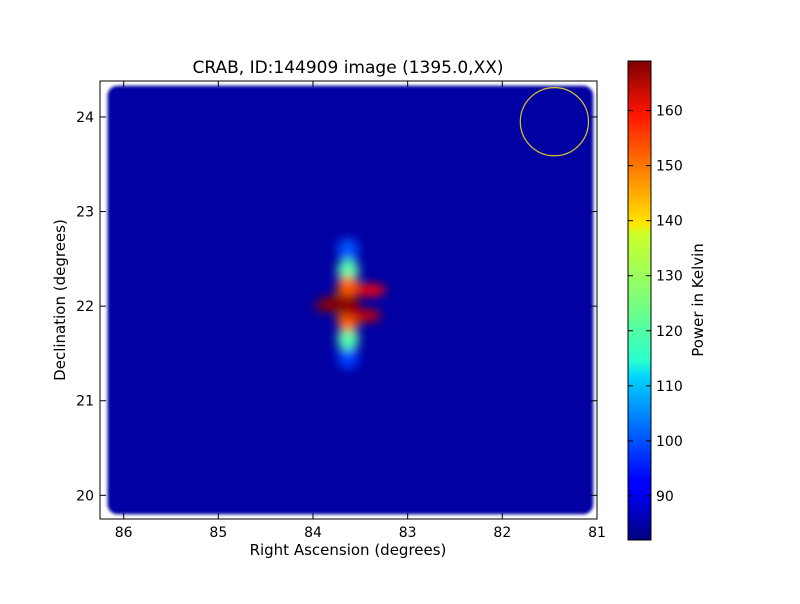 The height and width of the screenshot is (604, 800). What do you see at coordinates (669, 277) in the screenshot?
I see `colorbar-tick-label: 130` at bounding box center [669, 277].